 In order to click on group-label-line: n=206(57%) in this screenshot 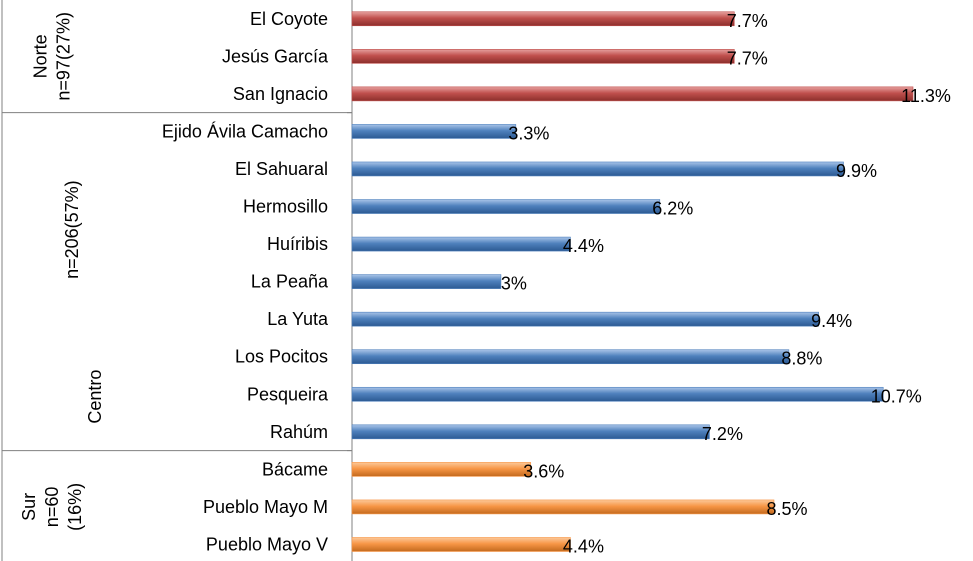, I will do `click(72, 229)`.